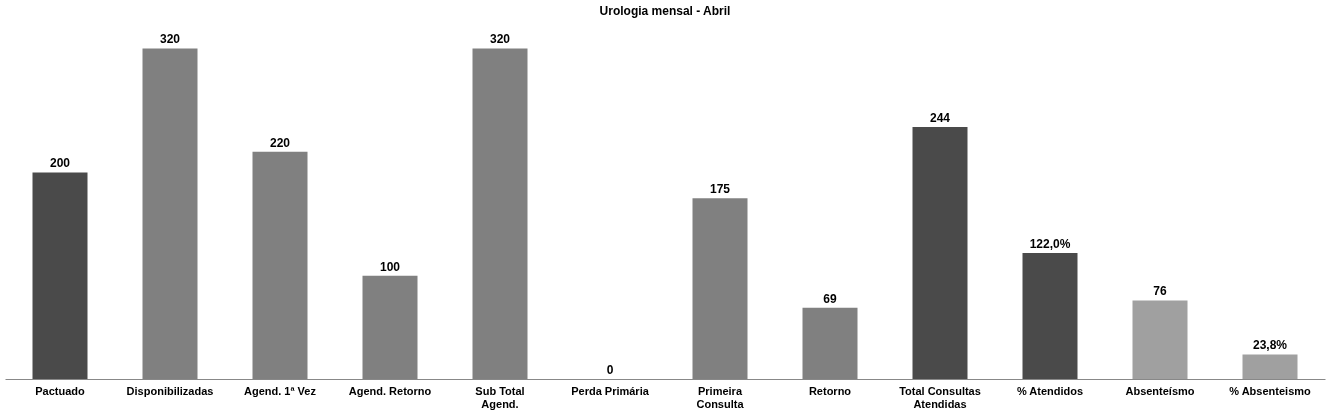  What do you see at coordinates (1270, 390) in the screenshot?
I see `x-tick-label: % Absenteismo` at bounding box center [1270, 390].